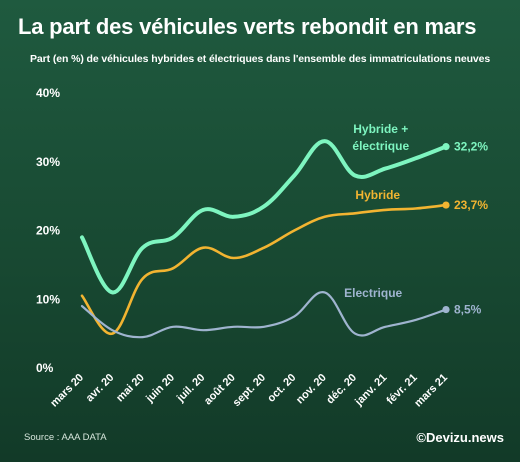  I want to click on series-end-label: 32,2%, so click(471, 147).